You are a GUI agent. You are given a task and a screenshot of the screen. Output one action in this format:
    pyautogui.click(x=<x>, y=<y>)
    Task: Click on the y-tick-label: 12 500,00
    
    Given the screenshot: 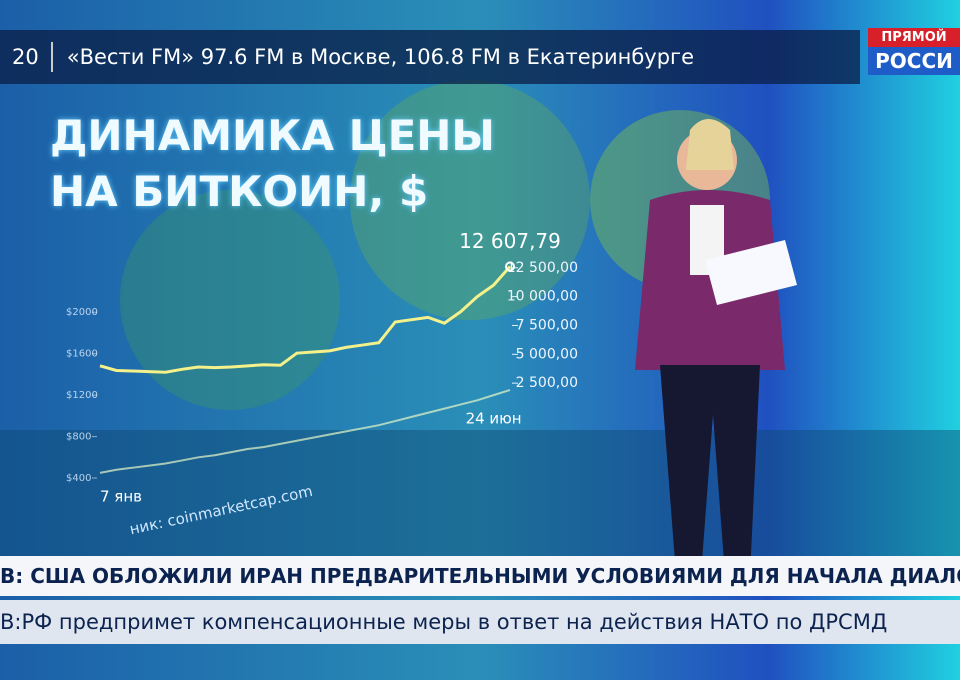 What is the action you would take?
    pyautogui.click(x=542, y=268)
    